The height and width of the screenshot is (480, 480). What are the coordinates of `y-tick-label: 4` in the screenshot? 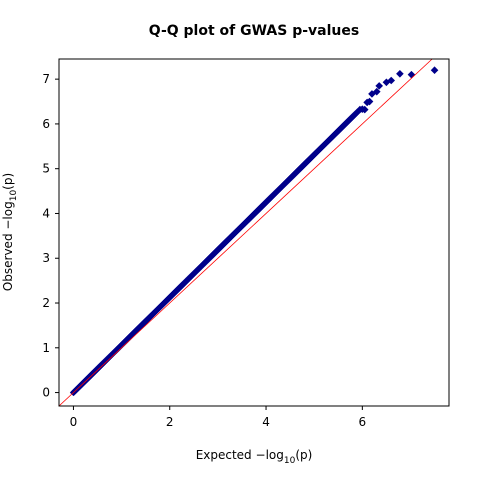 It's located at (46, 213).